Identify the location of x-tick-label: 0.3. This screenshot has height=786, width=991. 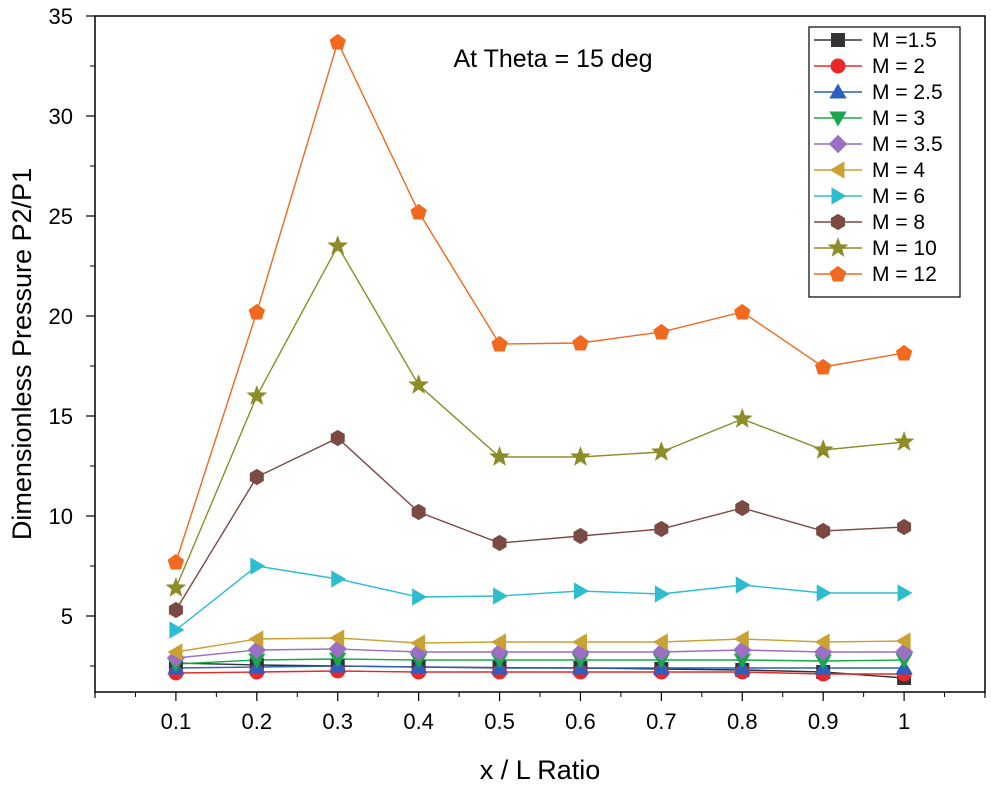
(337, 721).